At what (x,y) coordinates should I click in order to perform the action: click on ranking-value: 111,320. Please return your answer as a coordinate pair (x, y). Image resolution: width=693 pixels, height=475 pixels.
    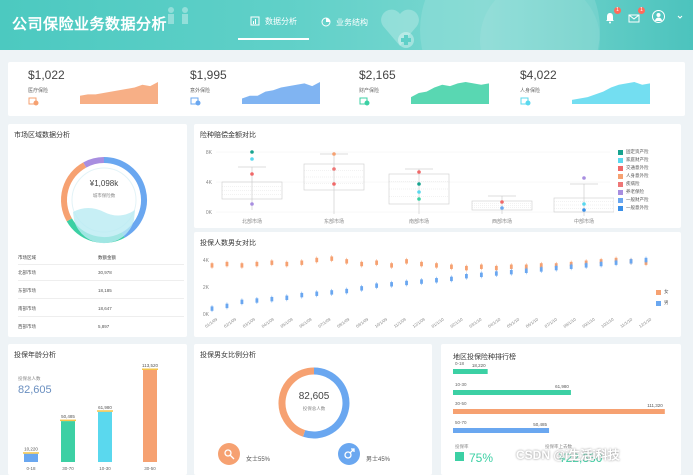
    Looking at the image, I should click on (655, 405).